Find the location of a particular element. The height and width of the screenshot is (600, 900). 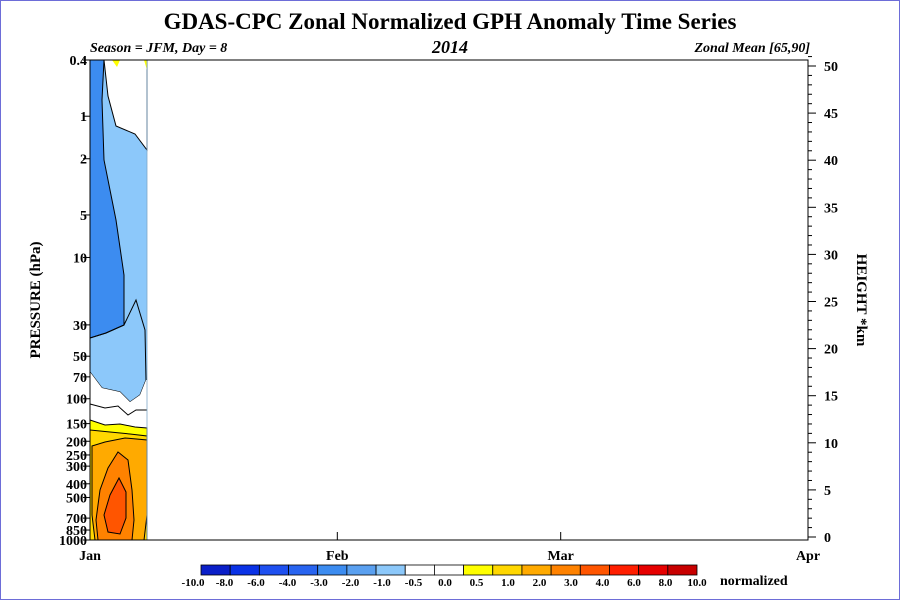

height-tick-label: 30 is located at coordinates (831, 255).